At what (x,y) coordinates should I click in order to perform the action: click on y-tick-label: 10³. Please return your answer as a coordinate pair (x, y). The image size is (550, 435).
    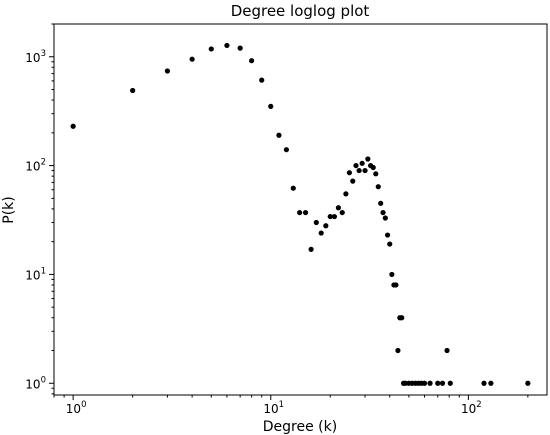
    Looking at the image, I should click on (35, 57).